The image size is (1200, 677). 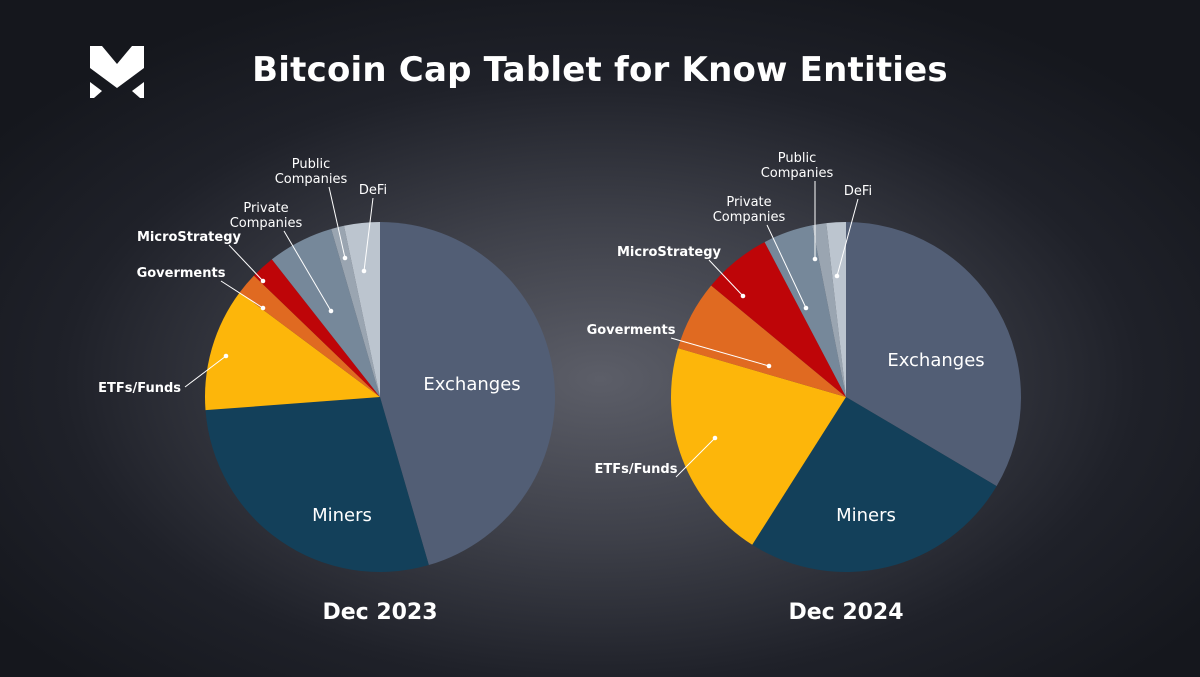 I want to click on slice-microstrategy-dec-2023, so click(x=316, y=328).